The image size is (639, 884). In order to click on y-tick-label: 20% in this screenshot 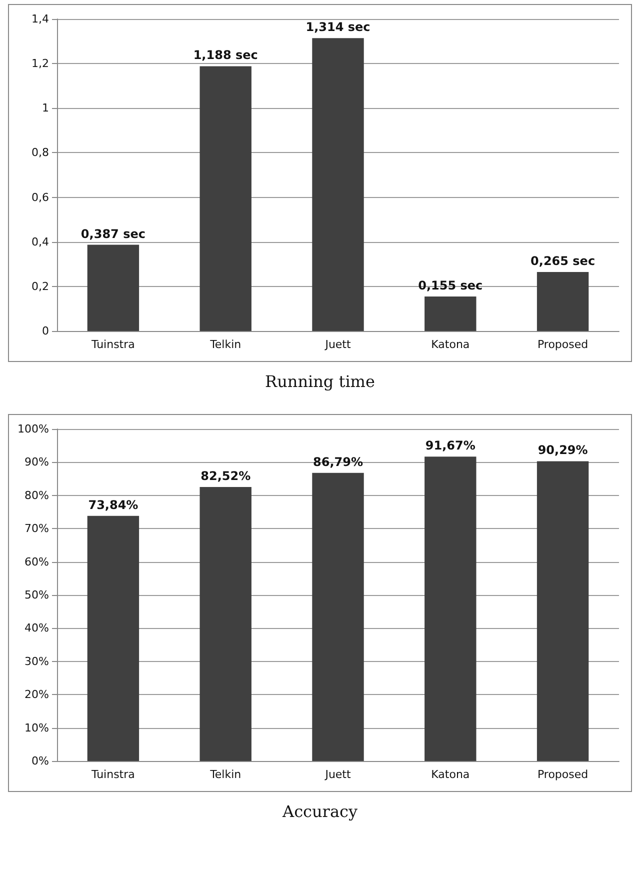, I will do `click(36, 695)`.